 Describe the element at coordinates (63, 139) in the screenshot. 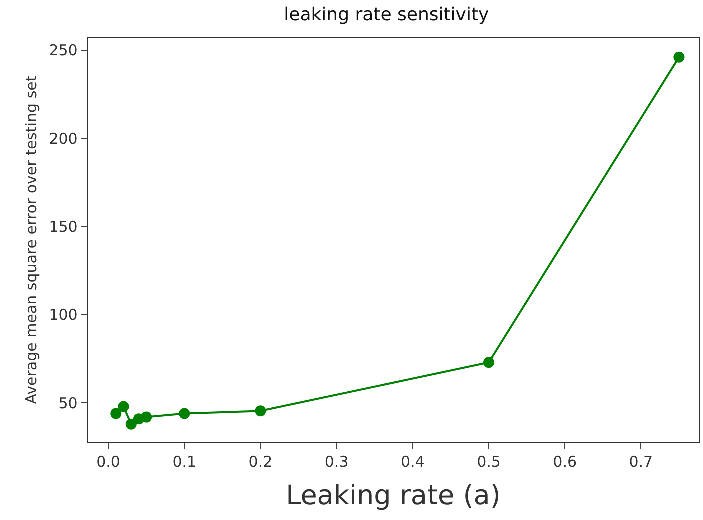

I see `y-tick-label: 200` at that location.